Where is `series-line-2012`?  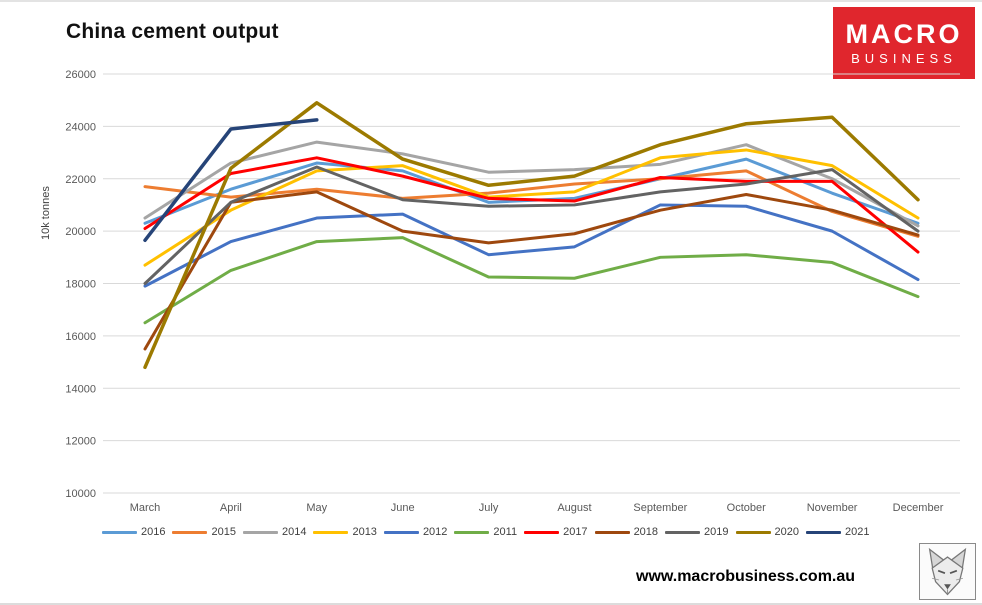 series-line-2012 is located at coordinates (531, 245).